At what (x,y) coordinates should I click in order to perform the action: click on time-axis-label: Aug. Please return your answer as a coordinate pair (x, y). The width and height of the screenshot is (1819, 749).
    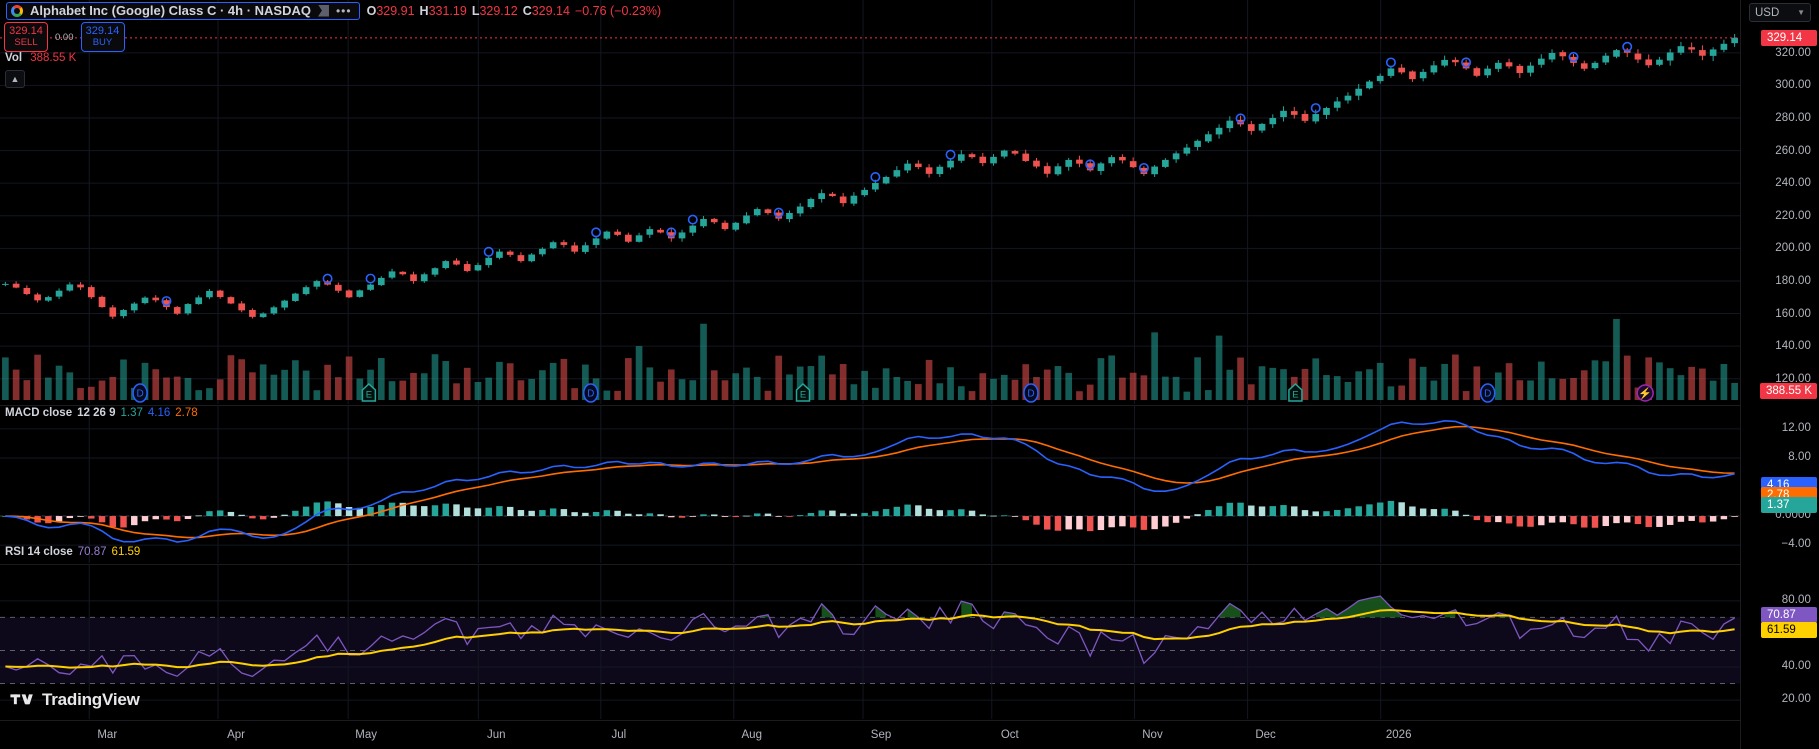
    Looking at the image, I should click on (751, 735).